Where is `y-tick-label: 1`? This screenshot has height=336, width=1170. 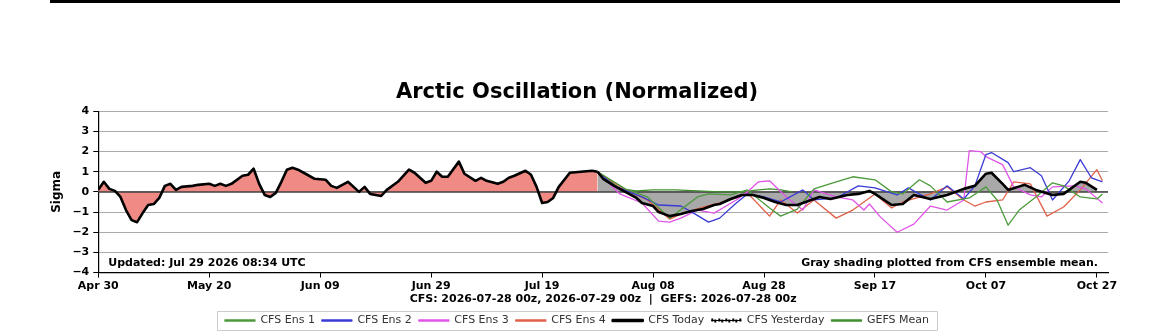 y-tick-label: 1 is located at coordinates (85, 171).